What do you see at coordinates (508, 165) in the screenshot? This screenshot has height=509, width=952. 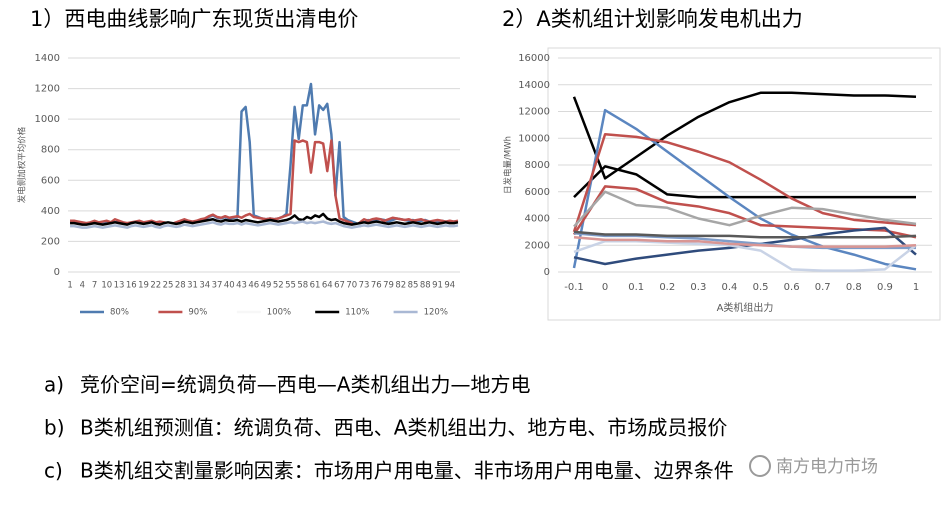 I see `y-axis-label: 日发电量/MWh` at bounding box center [508, 165].